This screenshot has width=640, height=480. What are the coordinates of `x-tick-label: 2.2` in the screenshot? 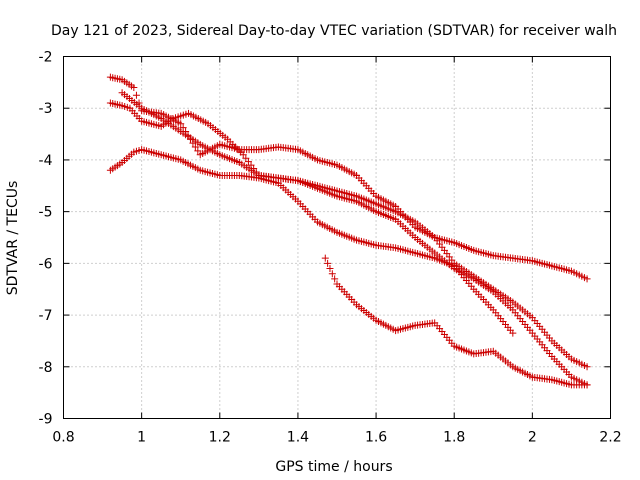 It's located at (610, 438).